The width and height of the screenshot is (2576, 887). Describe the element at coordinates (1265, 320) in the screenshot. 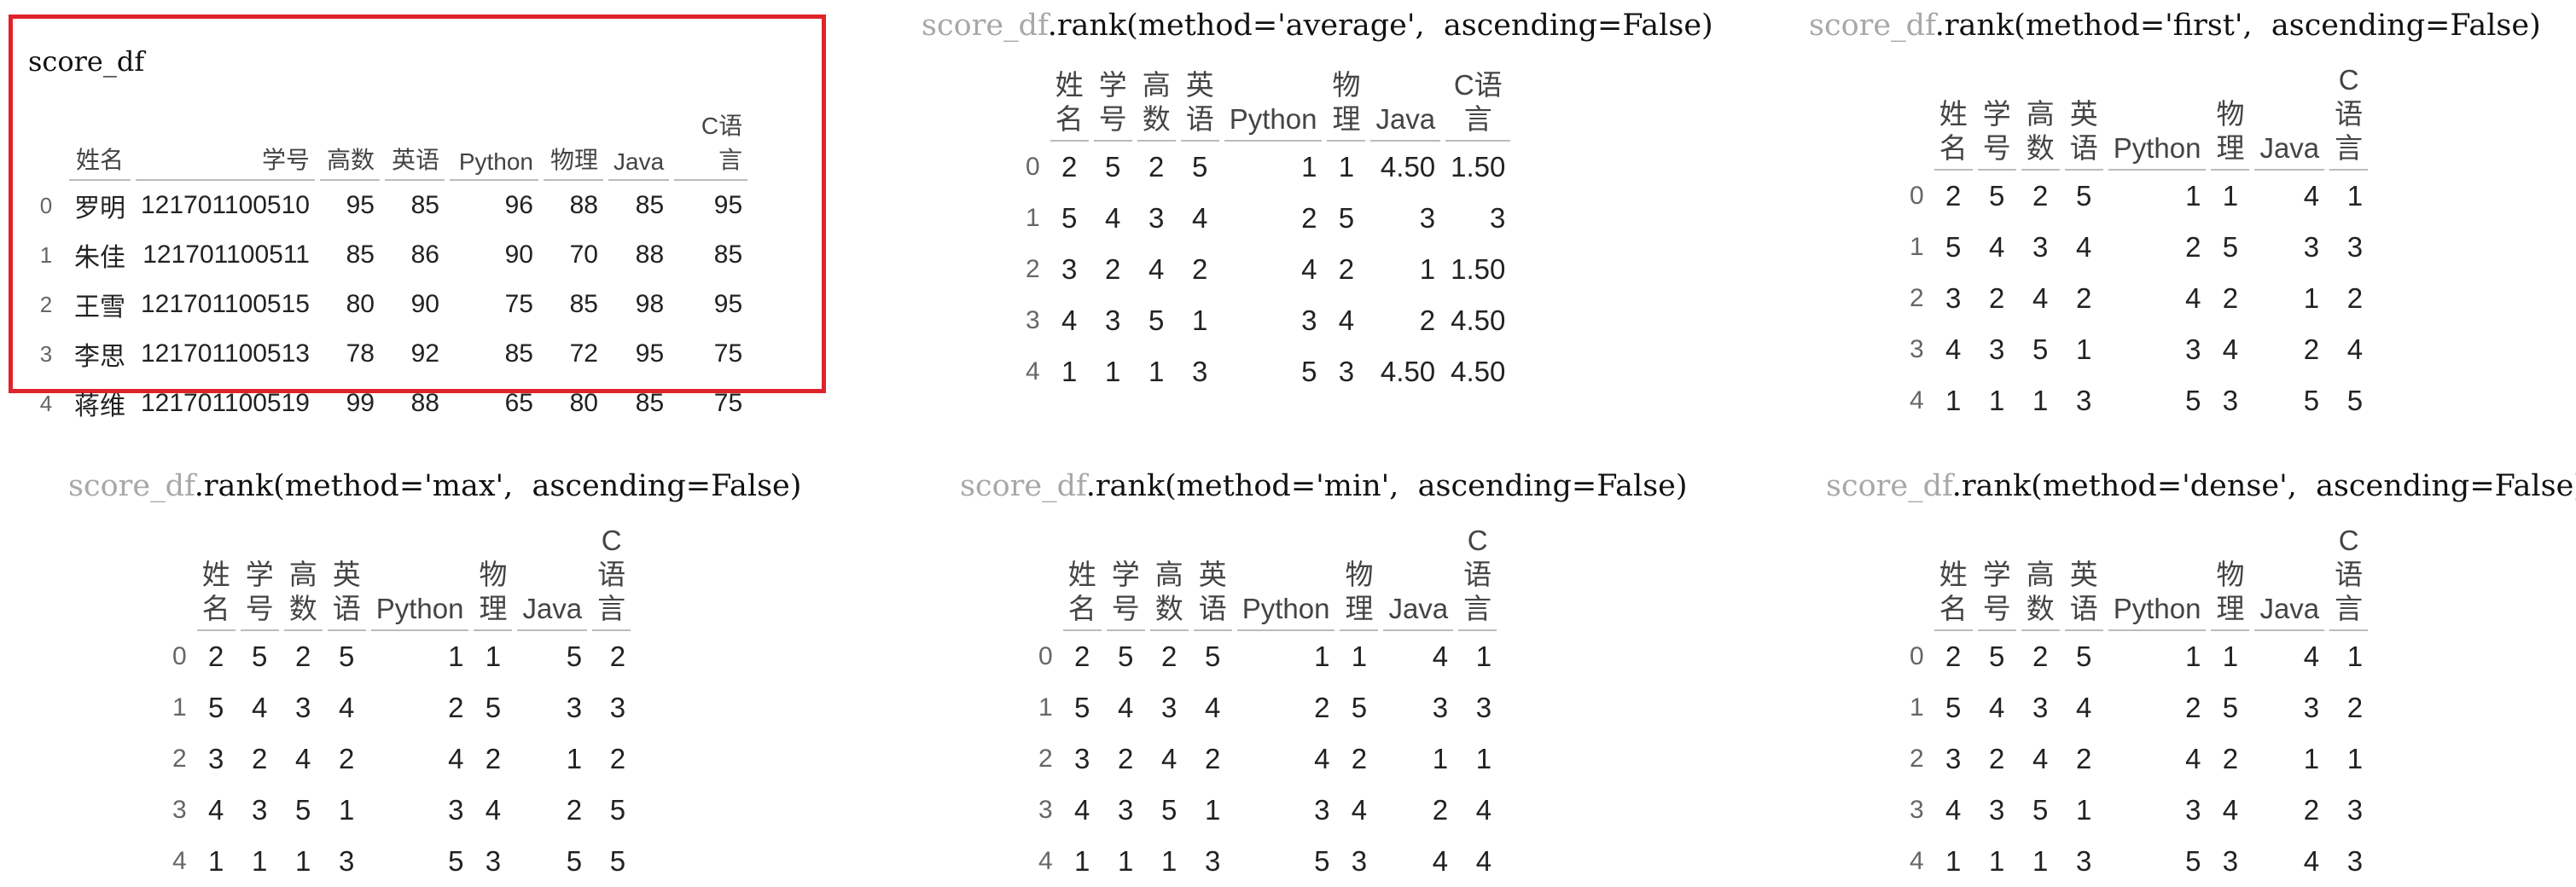

I see `table-row: 3 4 3 5 1 3 4 2 4.50` at that location.